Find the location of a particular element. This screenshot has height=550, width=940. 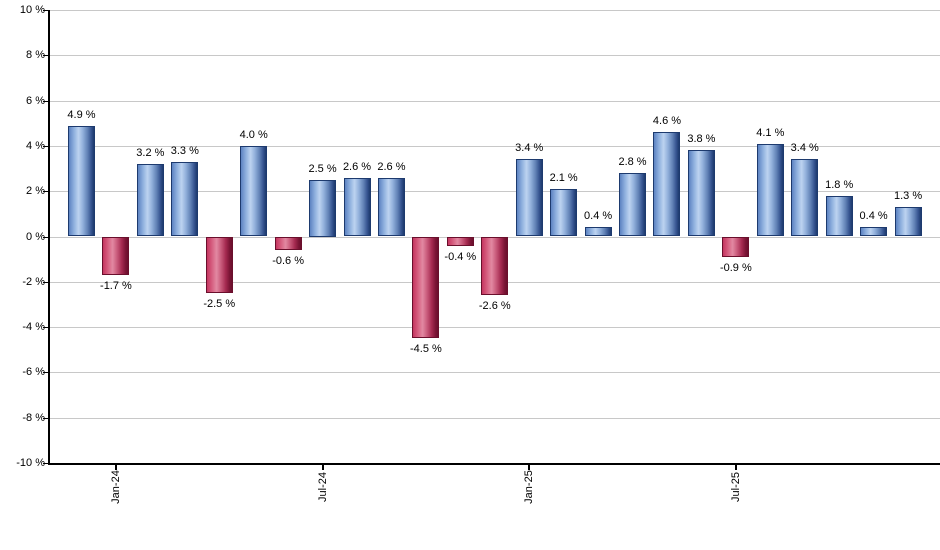

bar-value-label: -2.6 % is located at coordinates (494, 306).